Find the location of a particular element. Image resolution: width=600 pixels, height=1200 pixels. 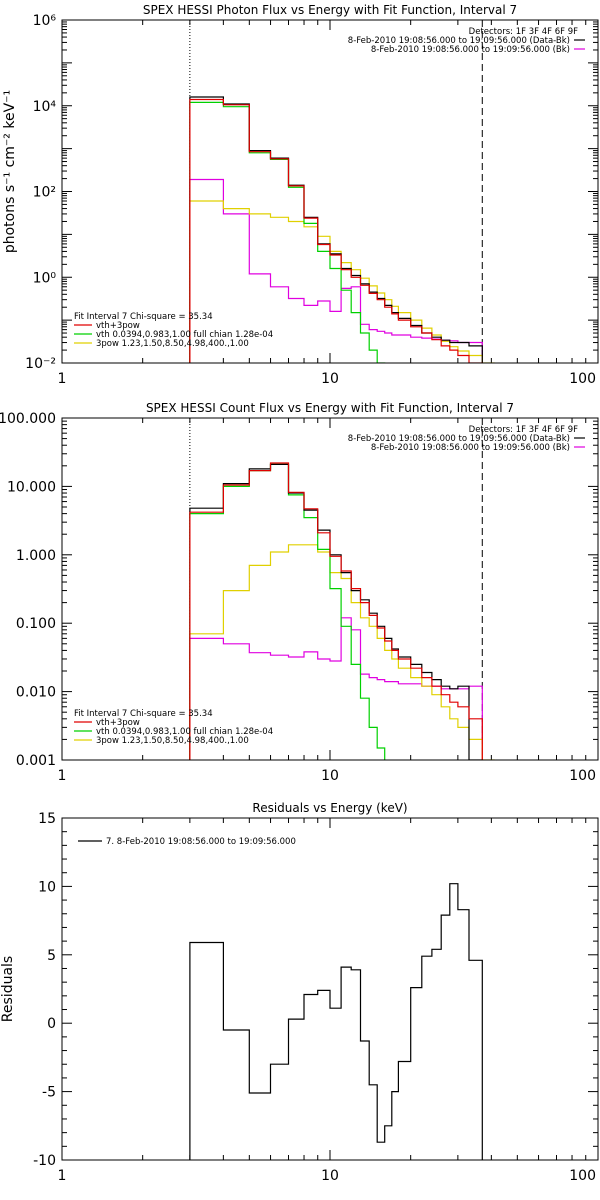

y-tick-label: 100.000 is located at coordinates (28, 419).